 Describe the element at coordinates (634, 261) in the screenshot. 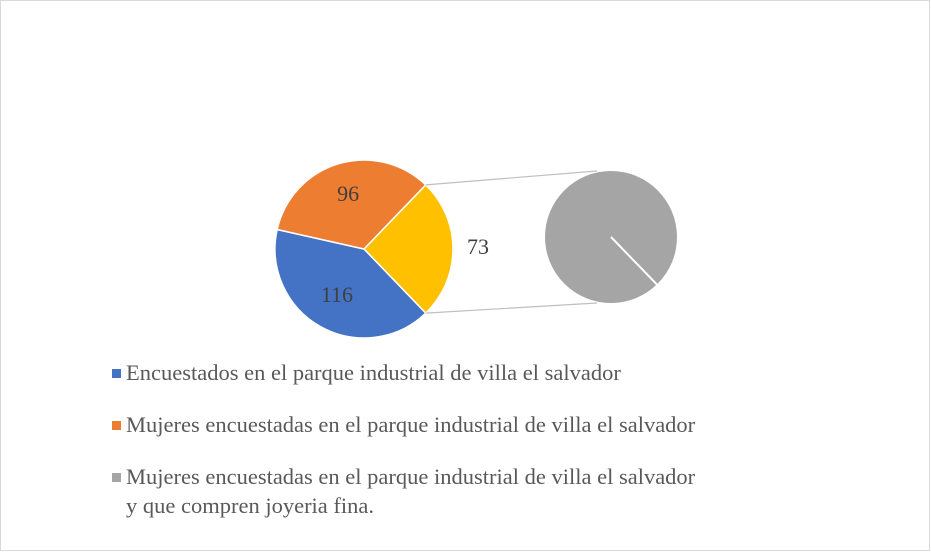

I see `slice-border` at that location.